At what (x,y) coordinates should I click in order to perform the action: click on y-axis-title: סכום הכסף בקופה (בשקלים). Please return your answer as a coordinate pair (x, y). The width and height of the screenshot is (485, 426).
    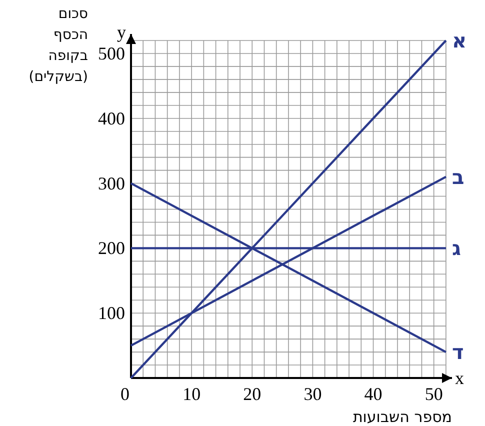
    Looking at the image, I should click on (58, 45).